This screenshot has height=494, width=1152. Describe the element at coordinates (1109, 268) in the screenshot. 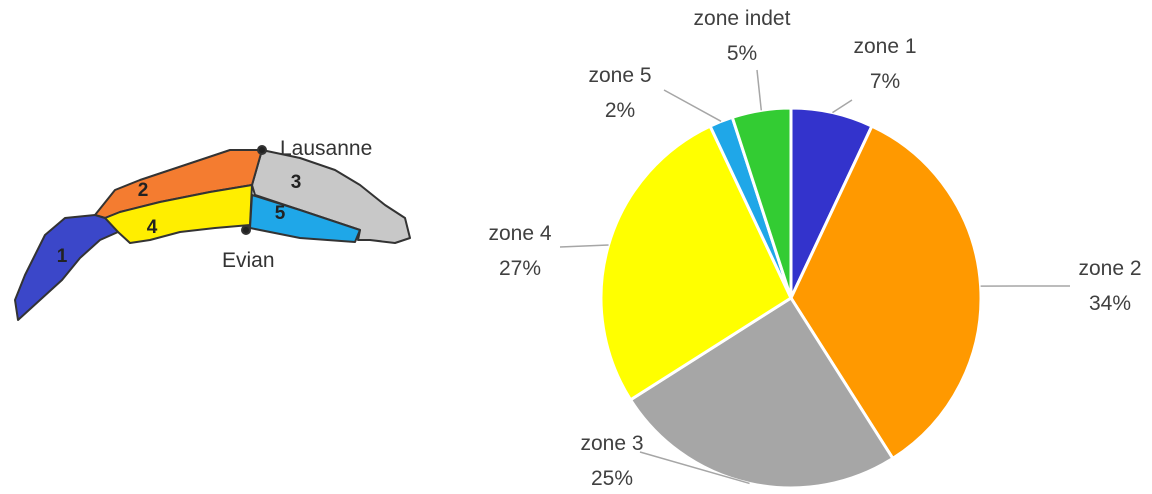

I see `slice-label: zone 2` at that location.